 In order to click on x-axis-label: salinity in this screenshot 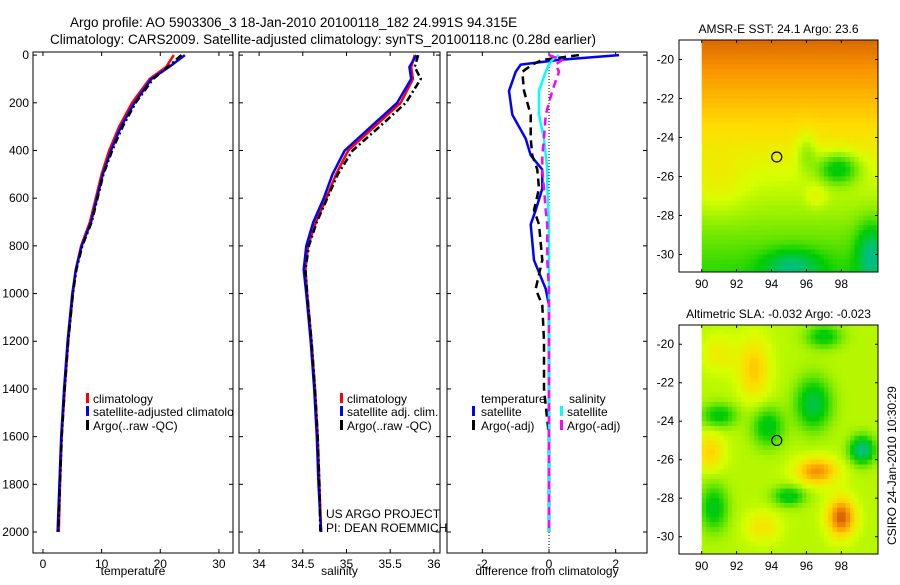, I will do `click(339, 571)`.